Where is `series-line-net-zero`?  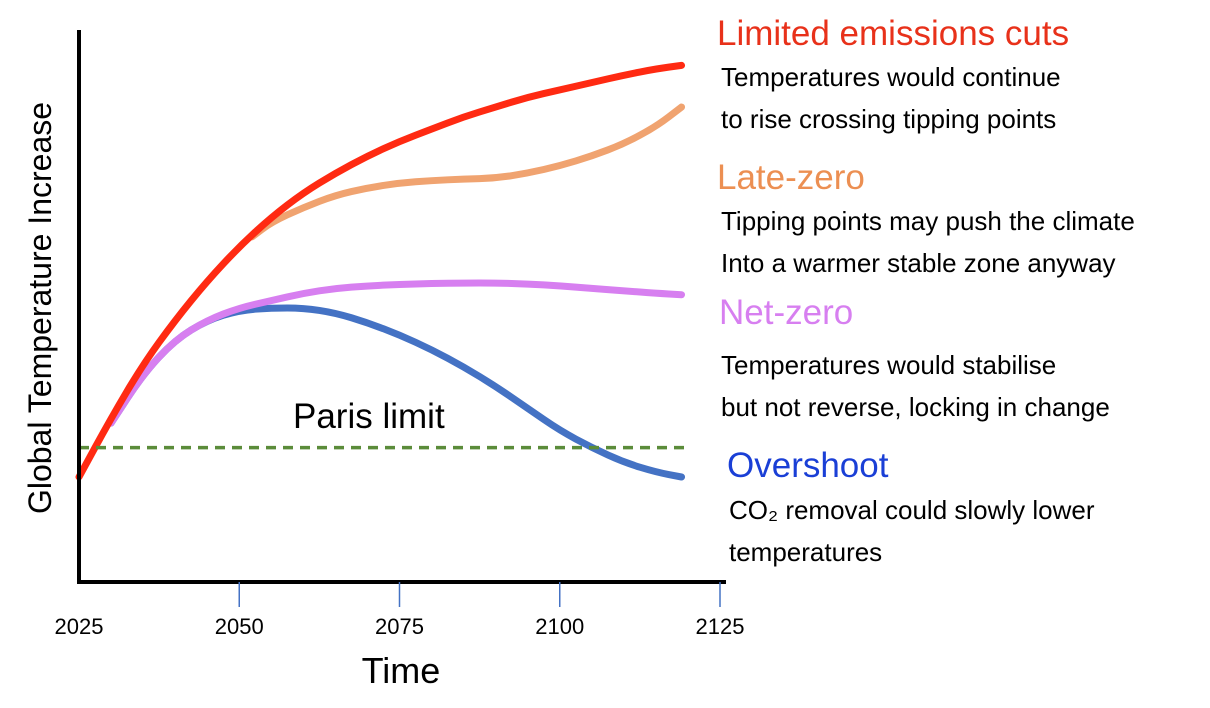
series-line-net-zero is located at coordinates (396, 353).